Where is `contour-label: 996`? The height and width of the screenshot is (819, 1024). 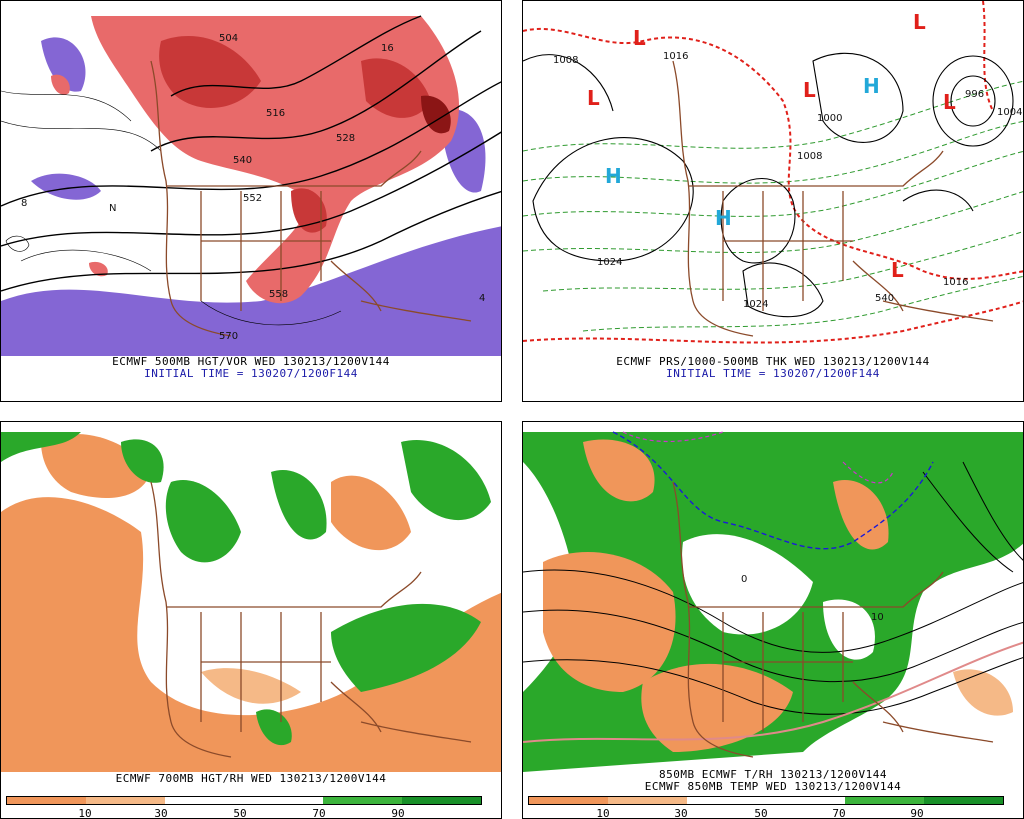
contour-label: 996 is located at coordinates (974, 94).